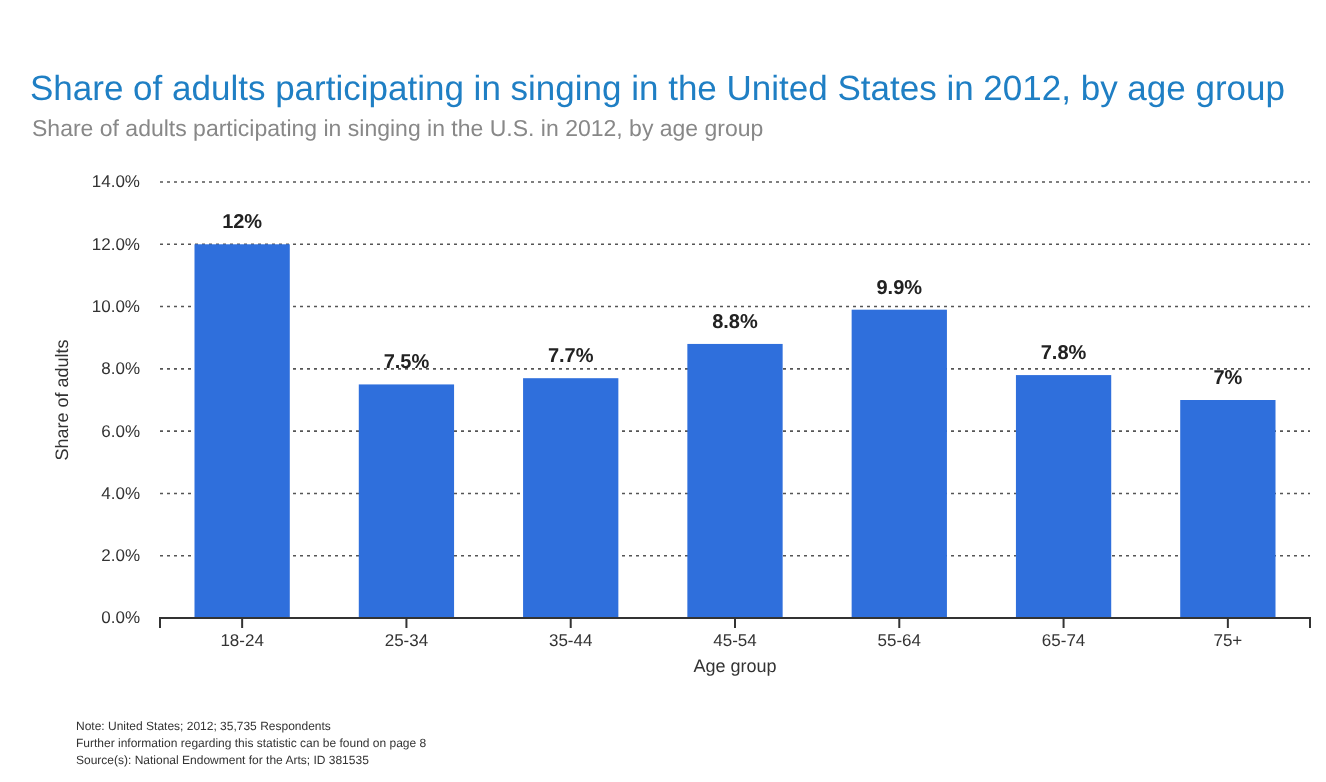  Describe the element at coordinates (657, 88) in the screenshot. I see `chart-title: Share of adults participating in singing in the United States in 2012, by age group` at that location.